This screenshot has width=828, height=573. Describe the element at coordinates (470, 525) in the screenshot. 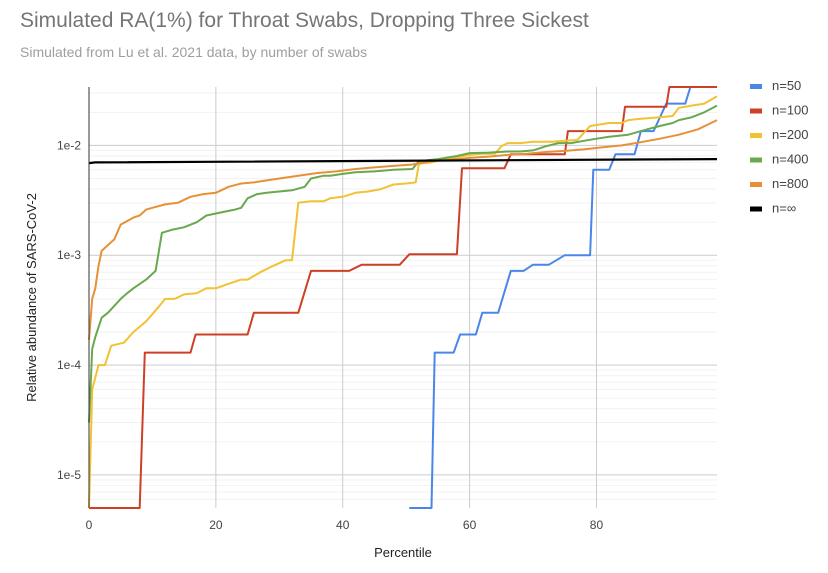

I see `x-tick-label: 60` at that location.